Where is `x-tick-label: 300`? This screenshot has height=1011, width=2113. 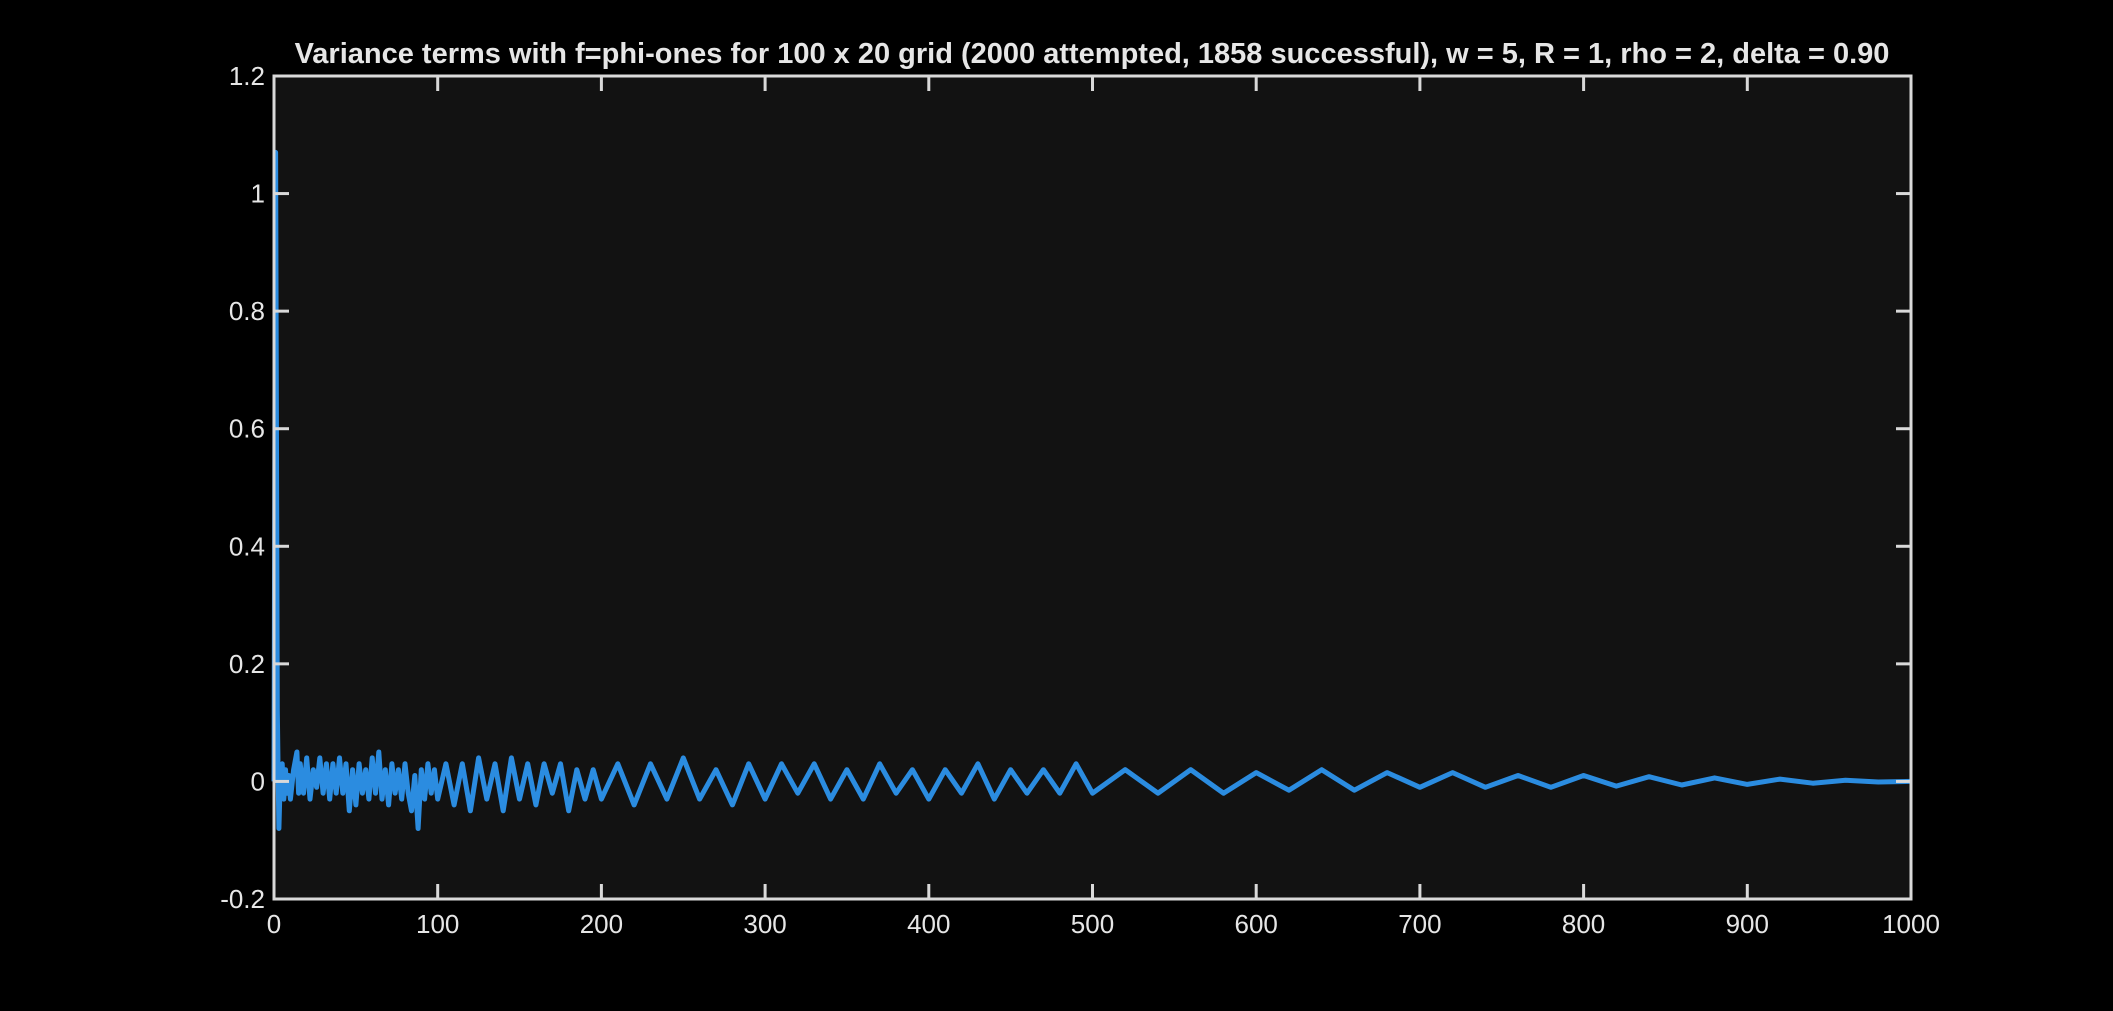
x-tick-label: 300 is located at coordinates (764, 924).